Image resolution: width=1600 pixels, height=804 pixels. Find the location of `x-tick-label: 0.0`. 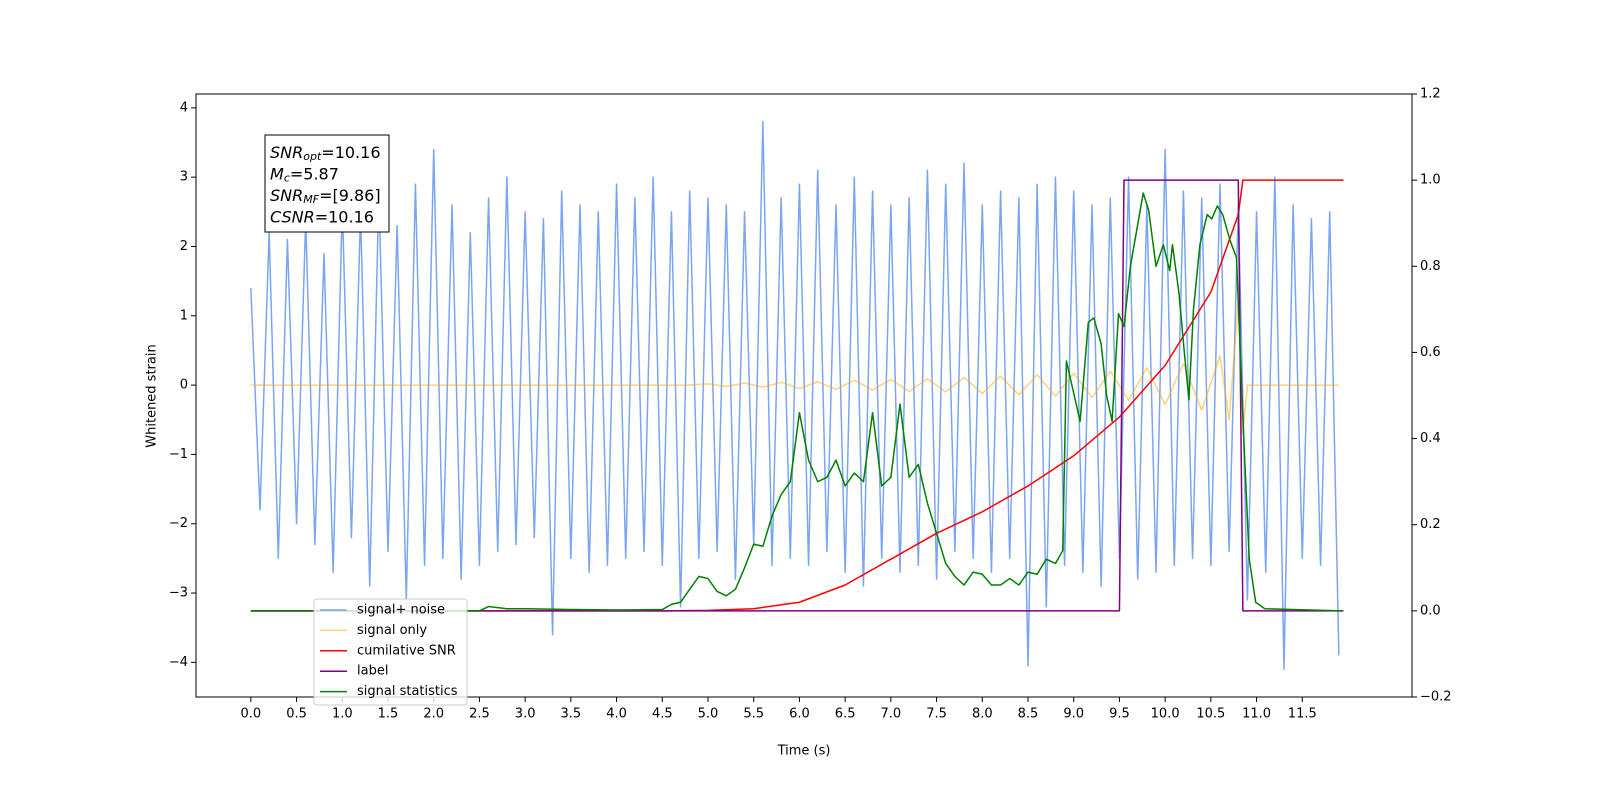

x-tick-label: 0.0 is located at coordinates (251, 714).